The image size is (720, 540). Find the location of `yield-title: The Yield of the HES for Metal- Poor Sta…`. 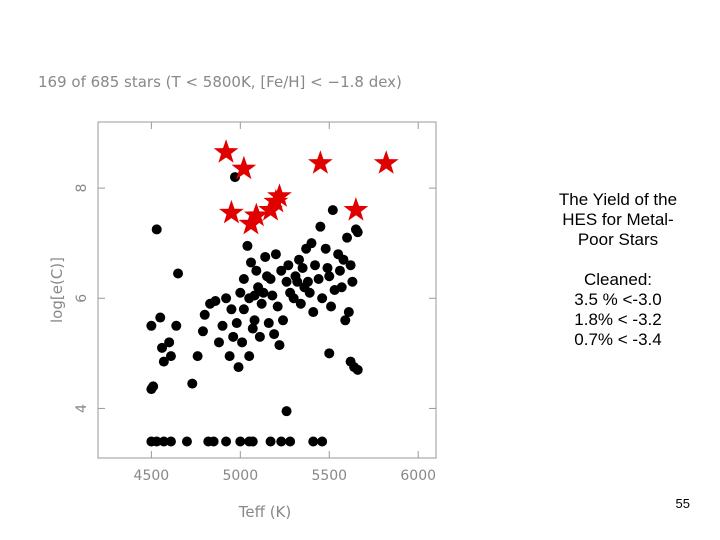

yield-title: The Yield of the HES for Metal- Poor Sta… is located at coordinates (618, 220).